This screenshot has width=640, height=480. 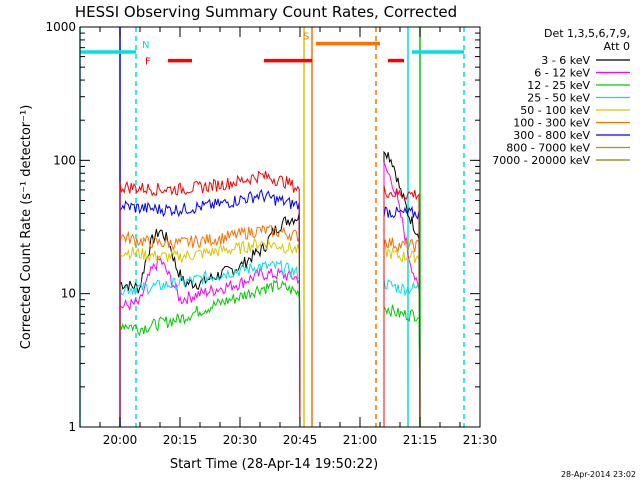 I want to click on legend-label-6-12-kev: 6 - 12 keV, so click(x=562, y=73).